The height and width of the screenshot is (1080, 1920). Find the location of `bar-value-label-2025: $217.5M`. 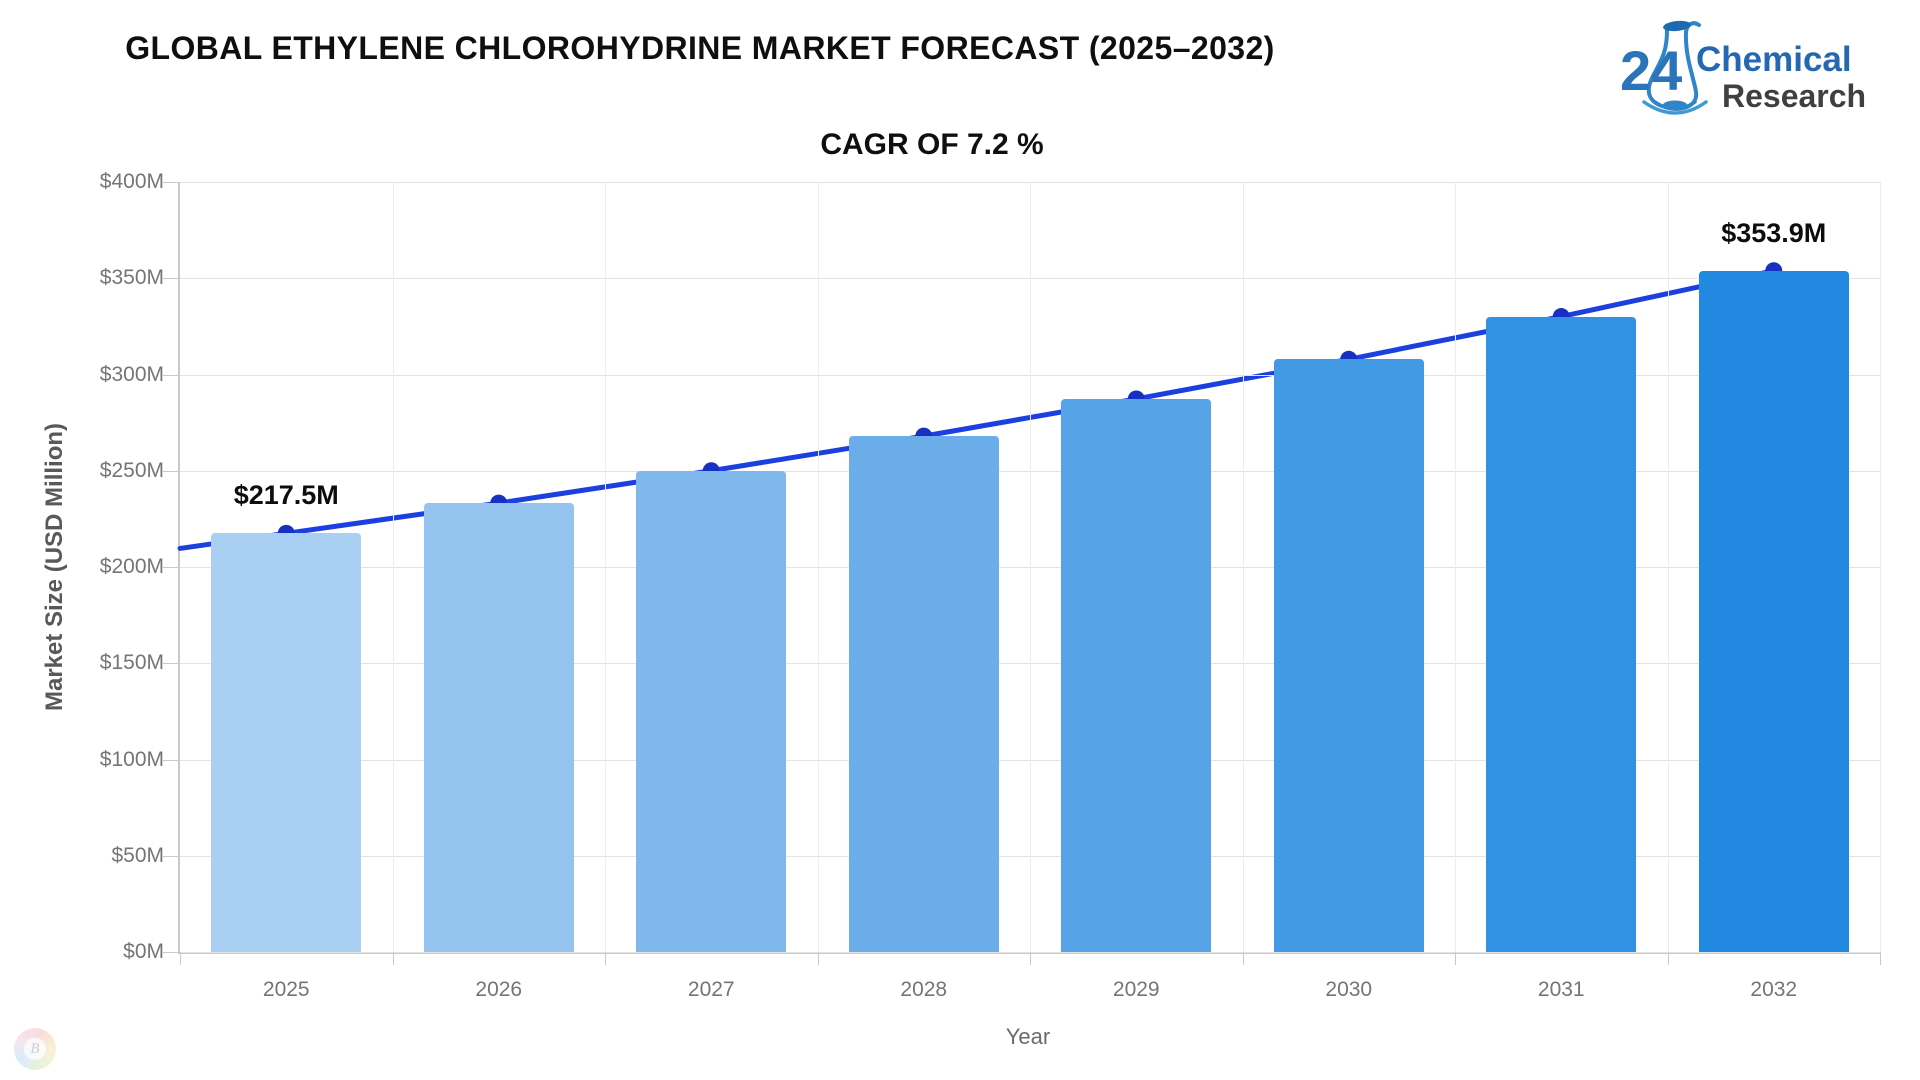

bar-value-label-2025: $217.5M is located at coordinates (286, 495).